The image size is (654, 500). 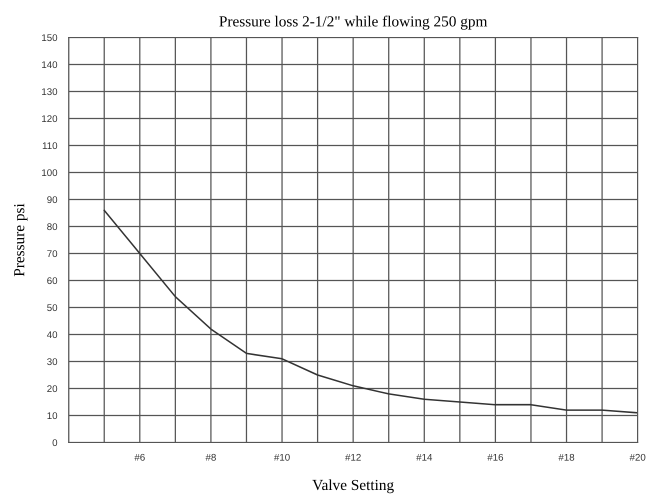 What do you see at coordinates (52, 308) in the screenshot?
I see `y-tick-label: 50` at bounding box center [52, 308].